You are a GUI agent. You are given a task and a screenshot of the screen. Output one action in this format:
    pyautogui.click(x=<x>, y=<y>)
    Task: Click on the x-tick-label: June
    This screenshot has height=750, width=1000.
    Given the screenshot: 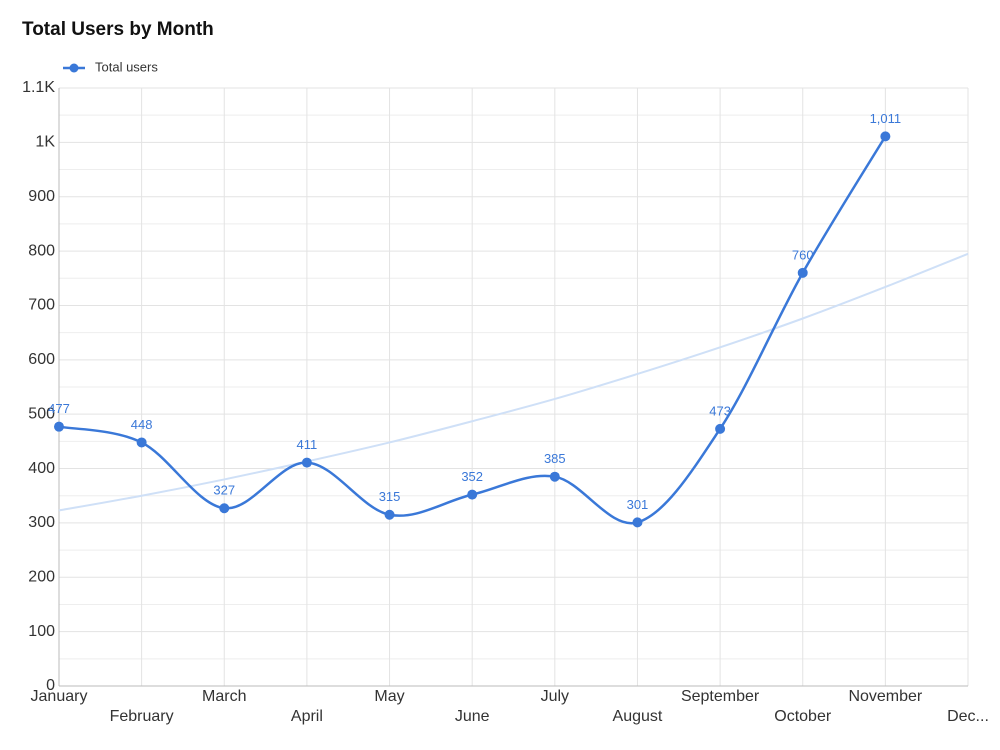 What is the action you would take?
    pyautogui.click(x=472, y=716)
    